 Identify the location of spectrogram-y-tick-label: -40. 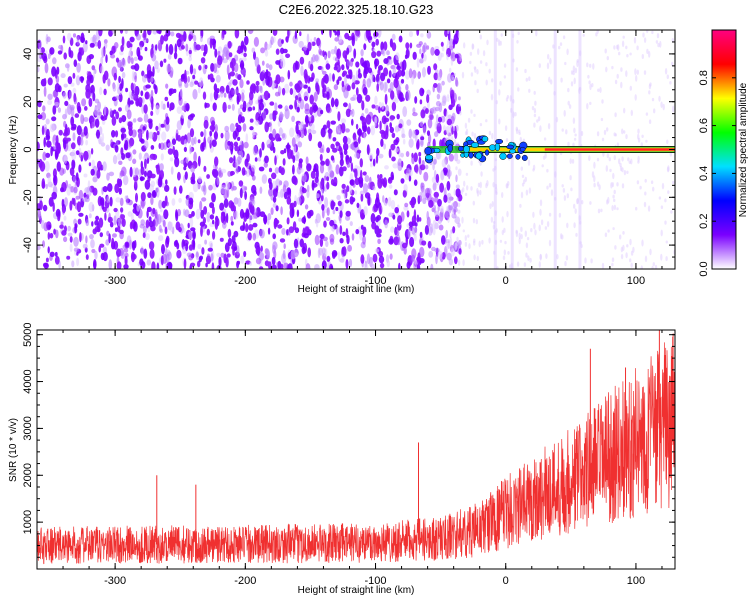
(28, 245).